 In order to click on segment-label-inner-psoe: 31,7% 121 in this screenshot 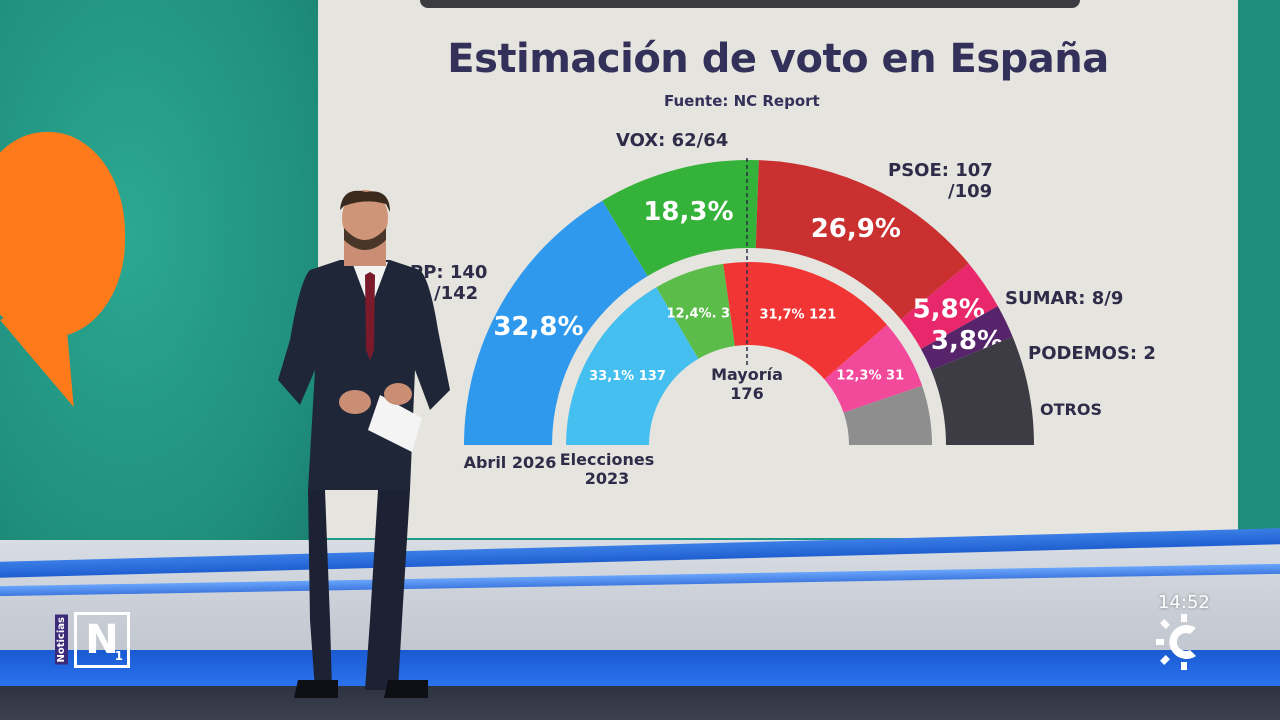, I will do `click(797, 314)`.